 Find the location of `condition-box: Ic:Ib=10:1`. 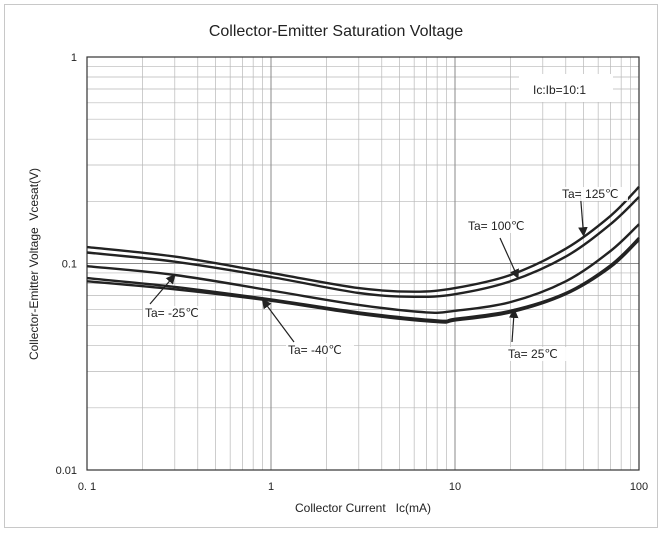

condition-box: Ic:Ib=10:1 is located at coordinates (566, 88).